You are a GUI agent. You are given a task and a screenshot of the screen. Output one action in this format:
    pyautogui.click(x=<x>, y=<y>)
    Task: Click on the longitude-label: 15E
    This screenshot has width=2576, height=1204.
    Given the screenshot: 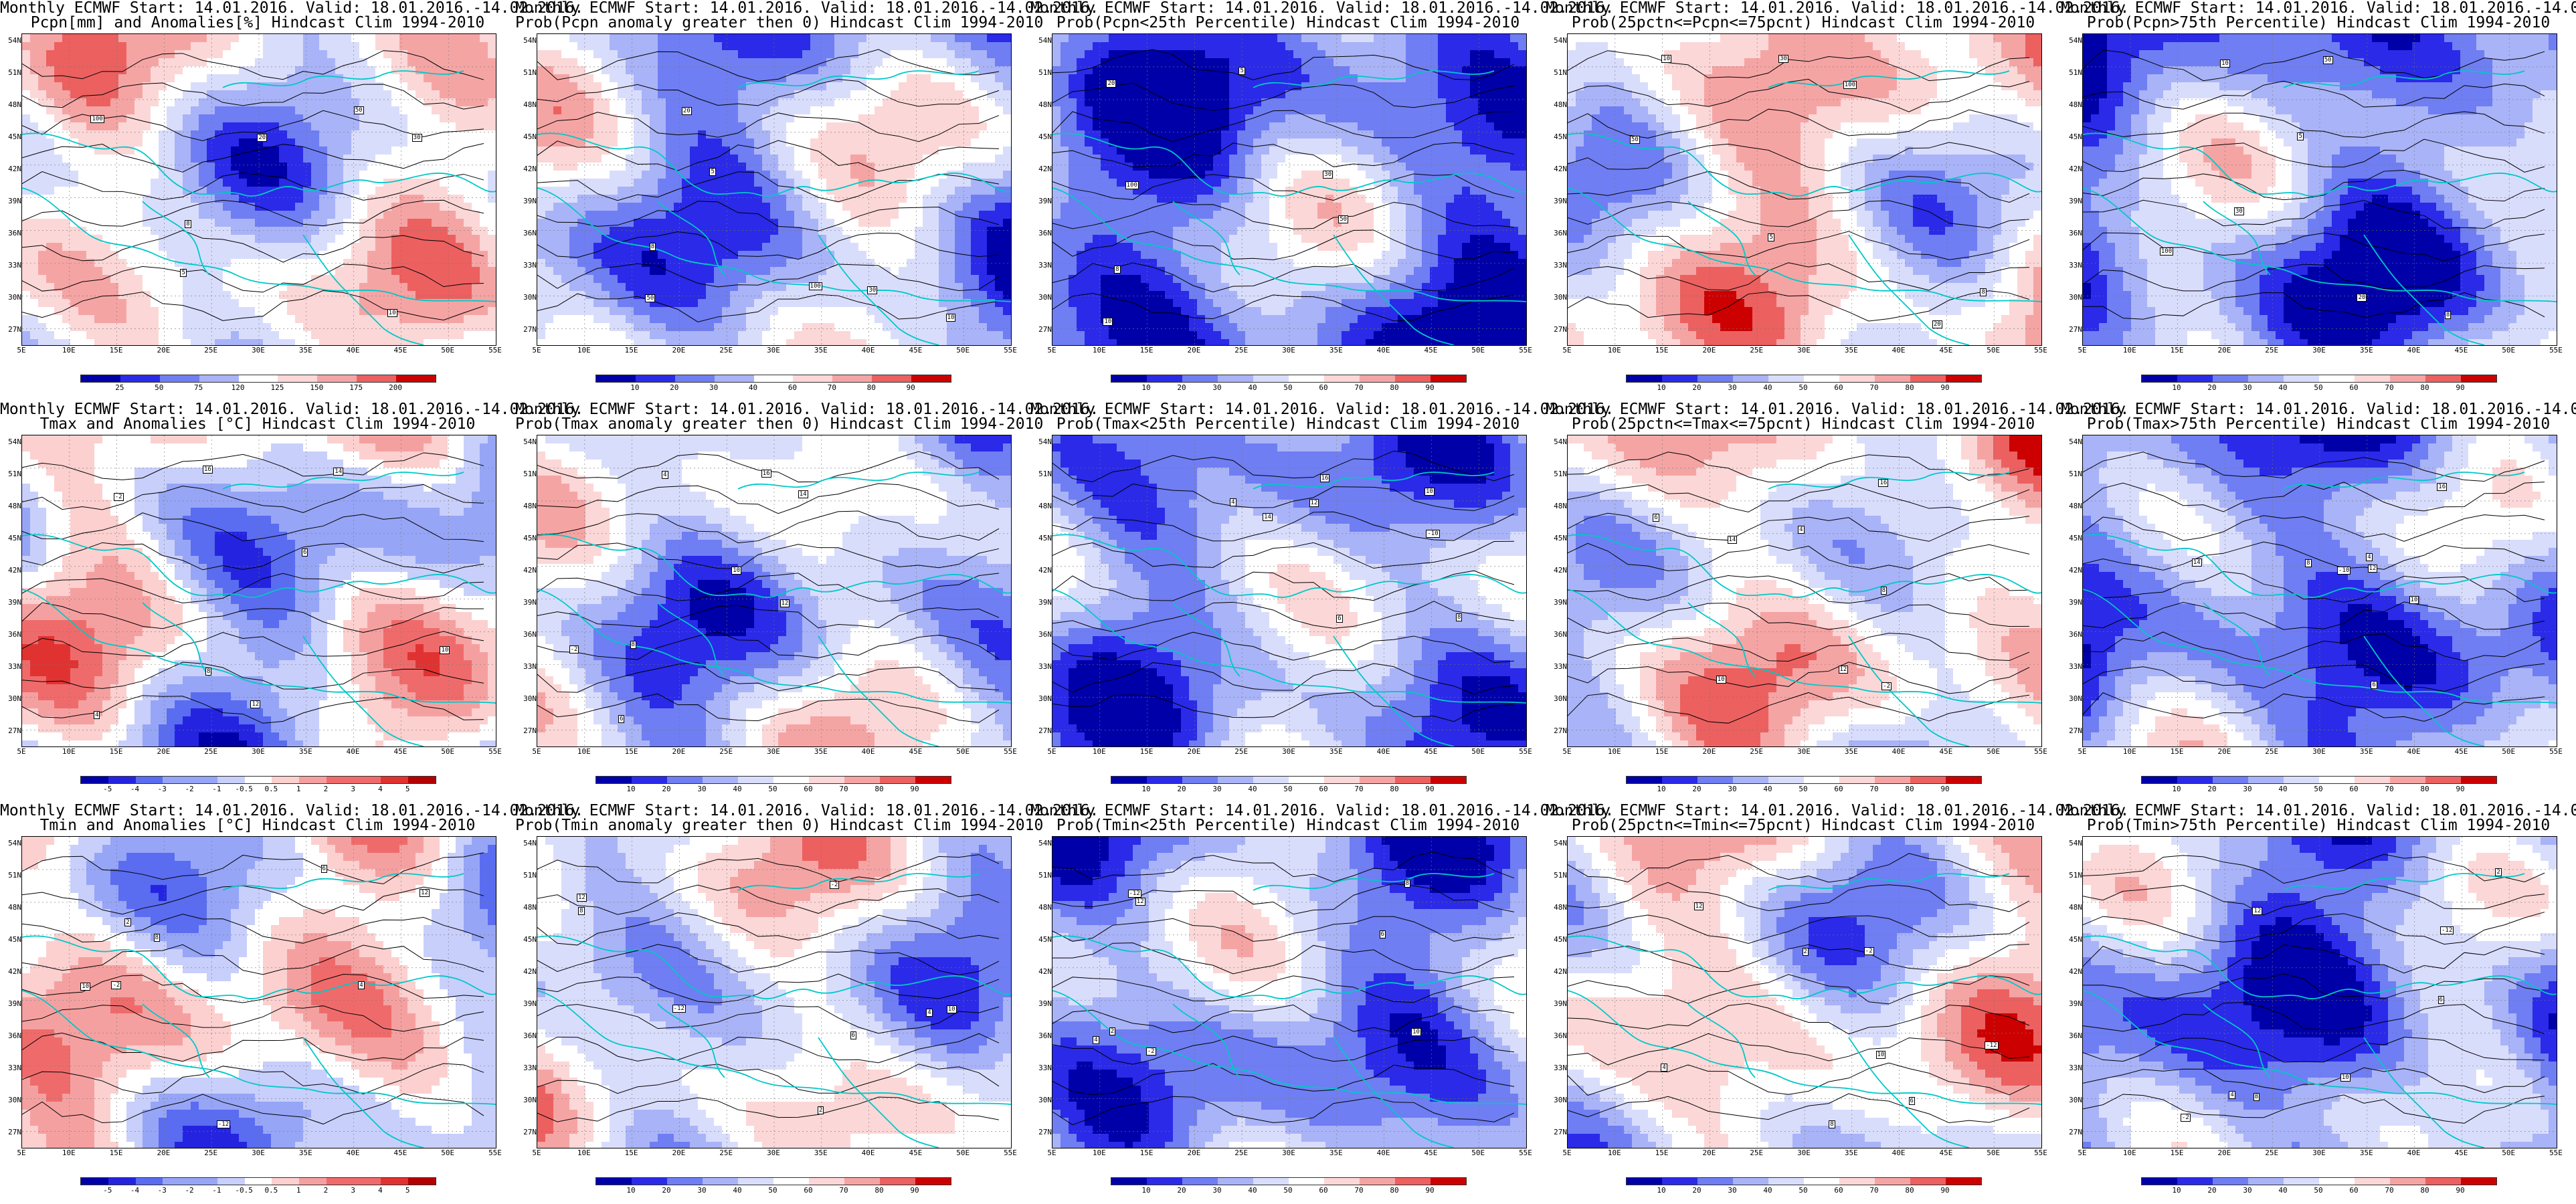 What is the action you would take?
    pyautogui.click(x=116, y=751)
    